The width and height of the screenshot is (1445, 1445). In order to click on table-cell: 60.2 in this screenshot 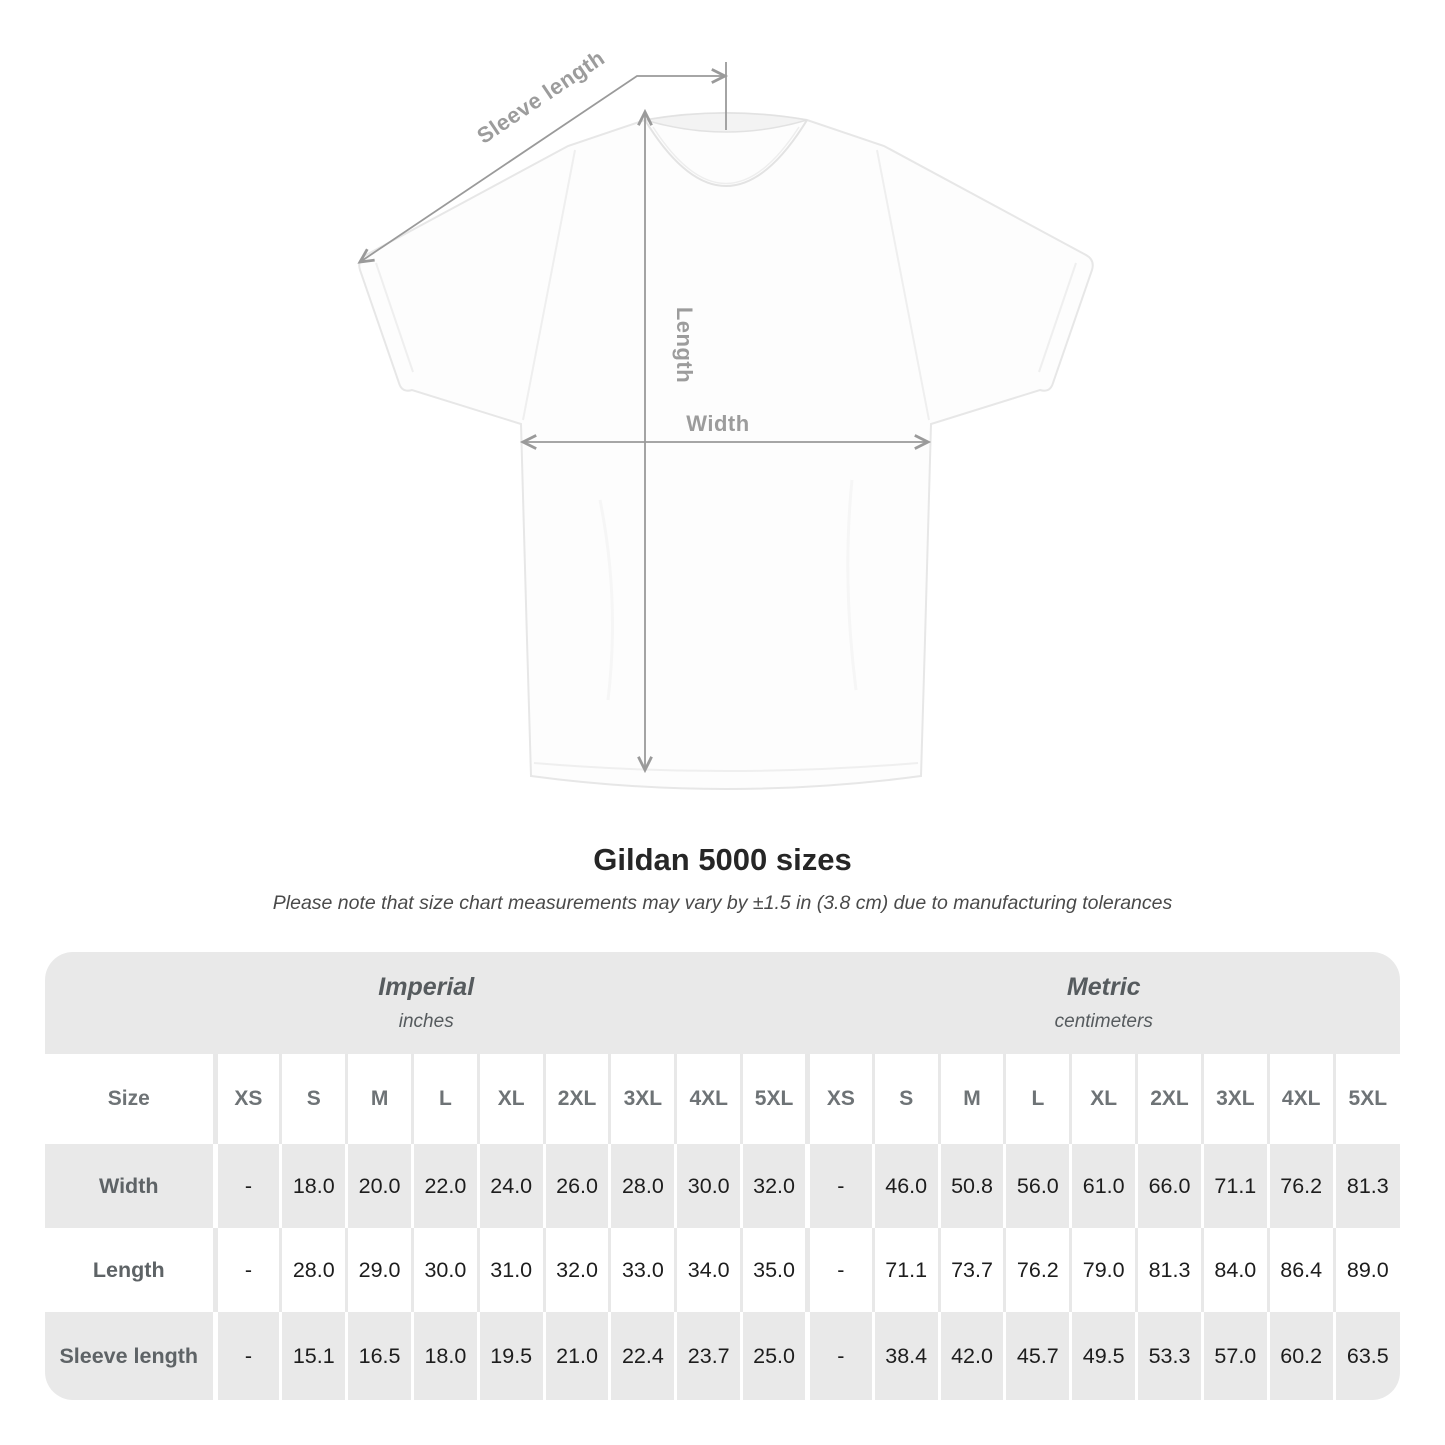, I will do `click(1300, 1356)`.